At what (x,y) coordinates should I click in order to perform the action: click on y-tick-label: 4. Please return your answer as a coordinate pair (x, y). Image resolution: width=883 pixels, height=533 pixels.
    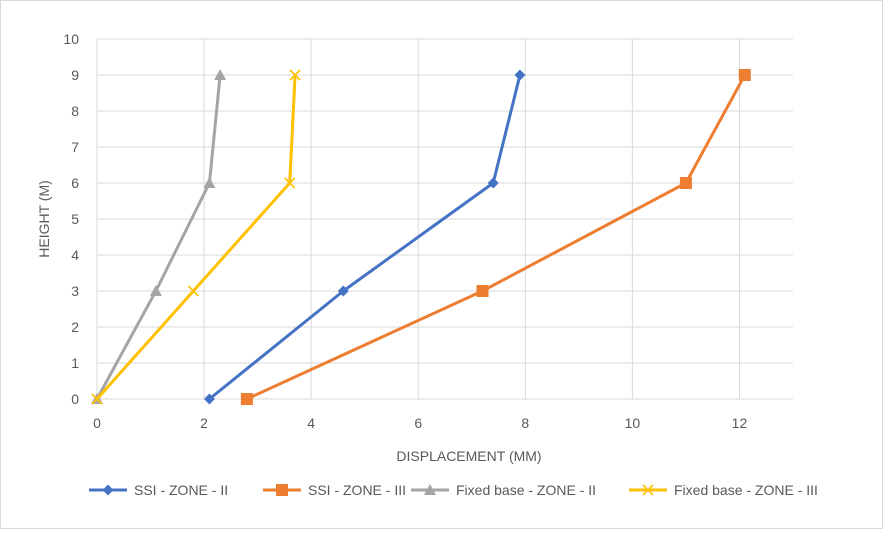
    Looking at the image, I should click on (75, 255).